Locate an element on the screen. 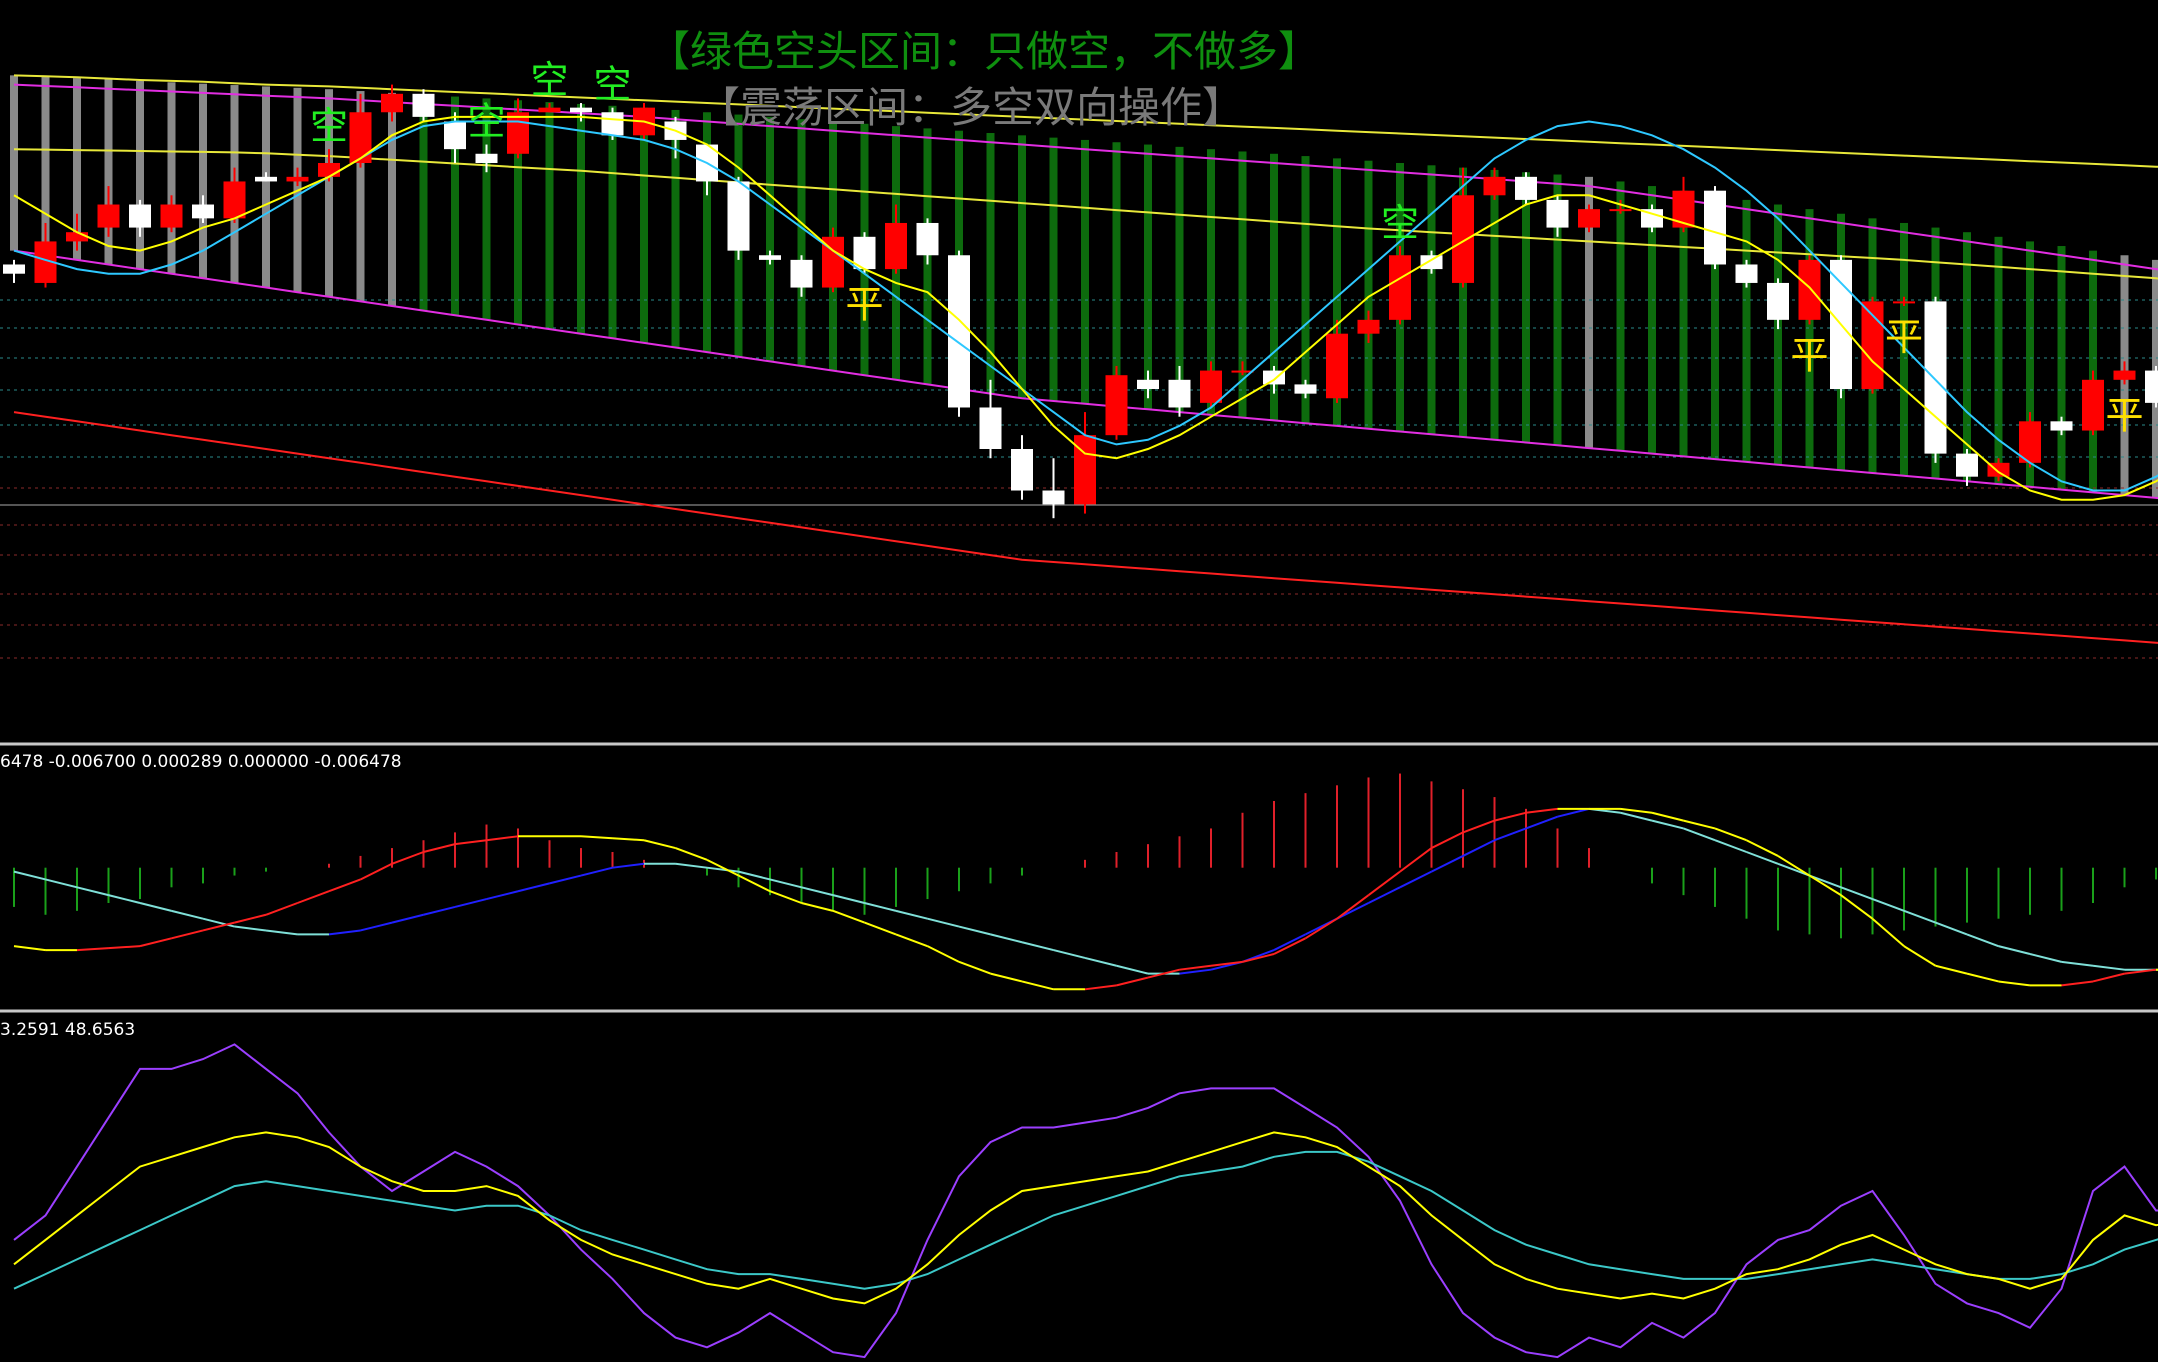  band-middle-yellow-line is located at coordinates (1085, 214).